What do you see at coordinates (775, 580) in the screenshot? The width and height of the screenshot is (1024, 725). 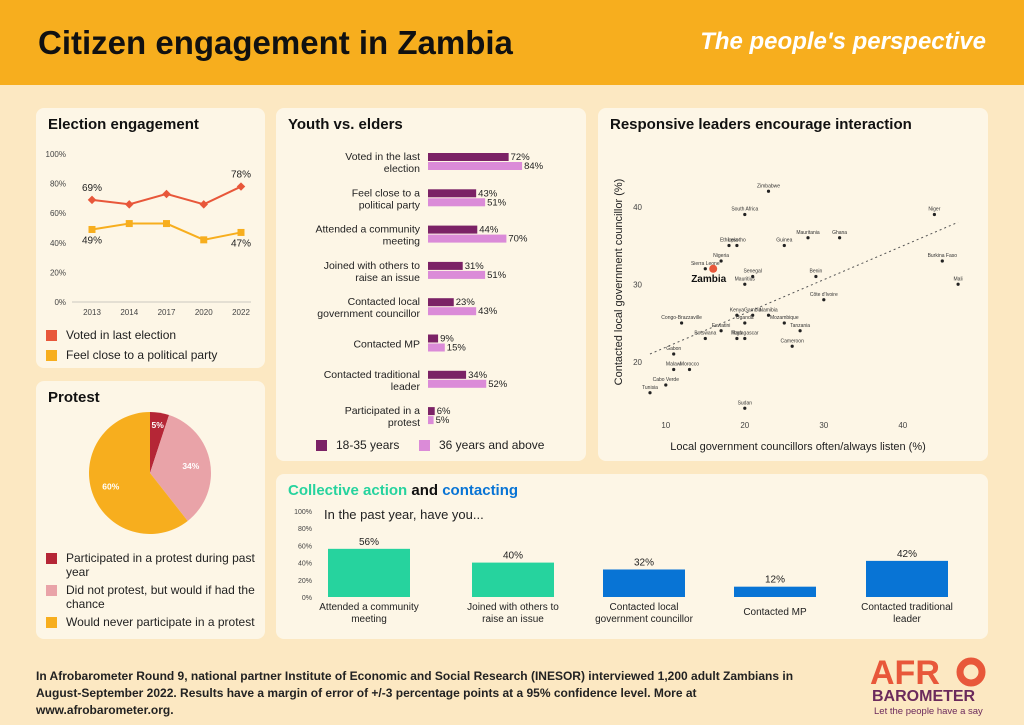 I see `collective-bar-label: 12%` at bounding box center [775, 580].